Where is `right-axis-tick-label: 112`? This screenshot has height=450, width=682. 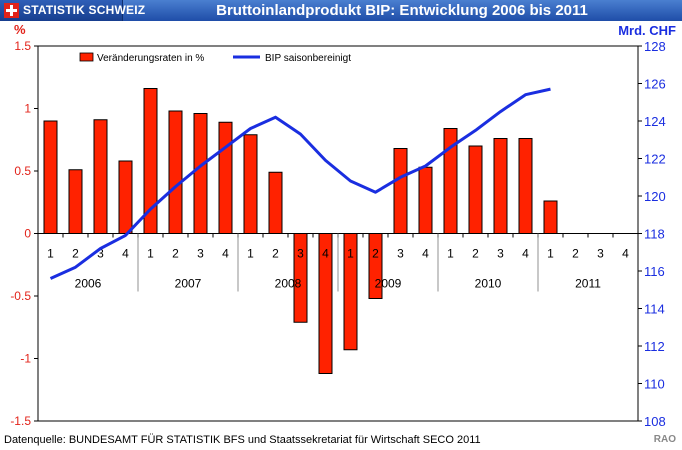
right-axis-tick-label: 112 is located at coordinates (654, 346).